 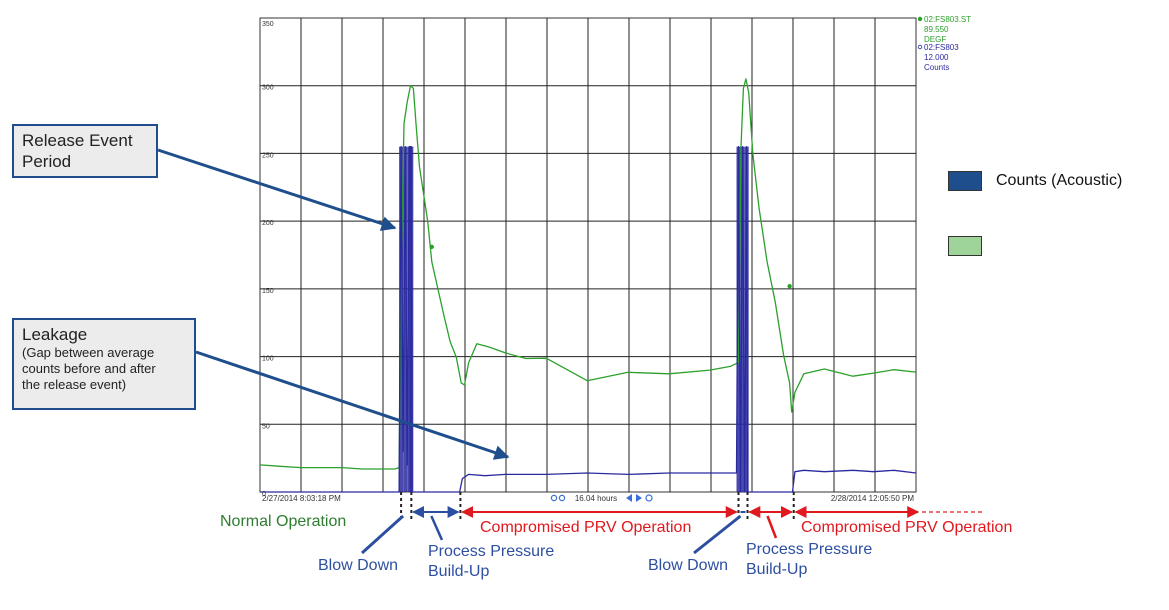 I want to click on y-tick-label: 300, so click(x=268, y=88).